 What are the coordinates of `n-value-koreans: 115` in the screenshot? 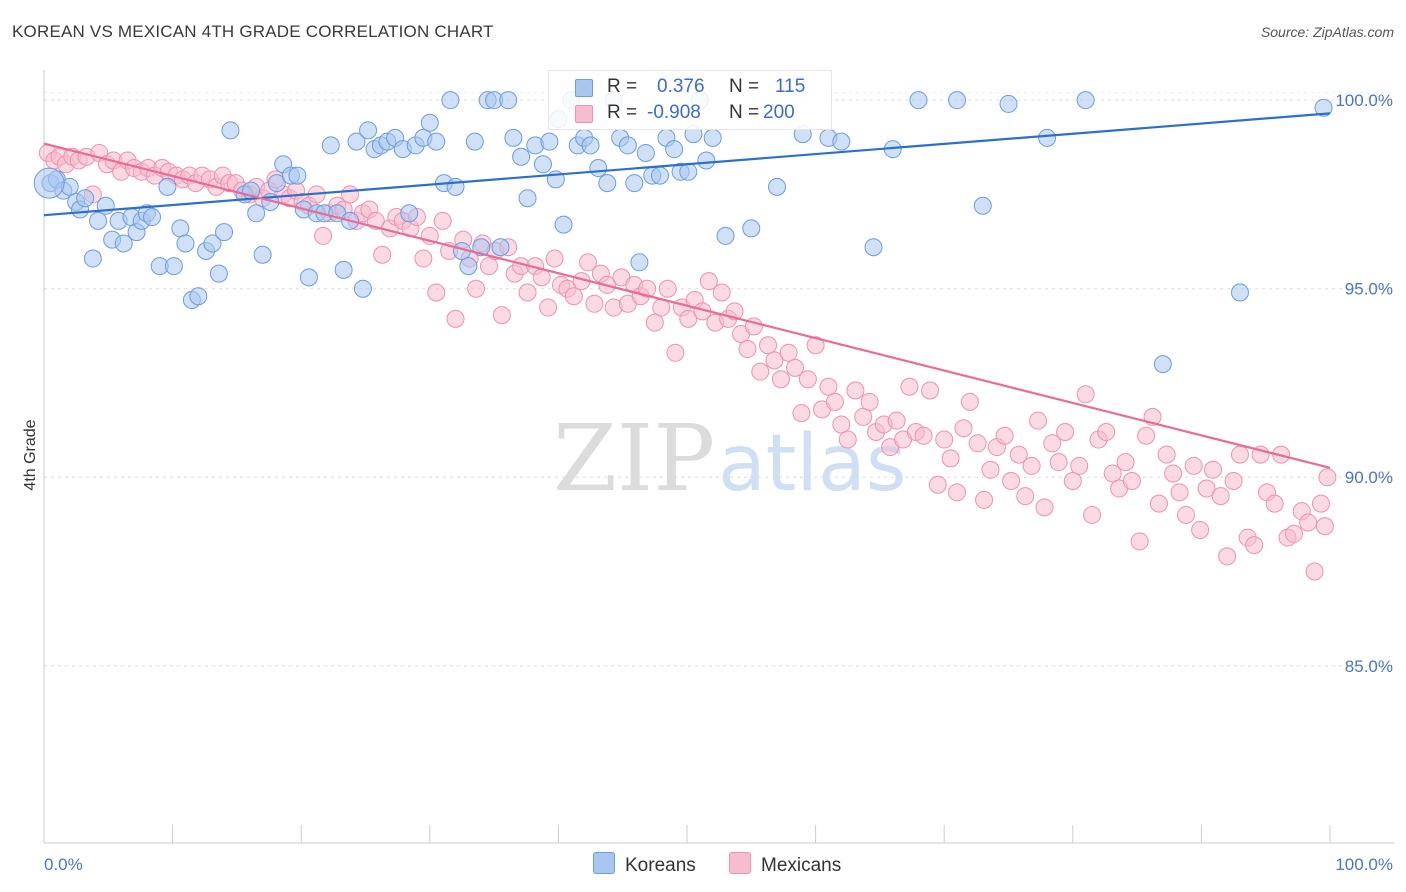 It's located at (790, 86).